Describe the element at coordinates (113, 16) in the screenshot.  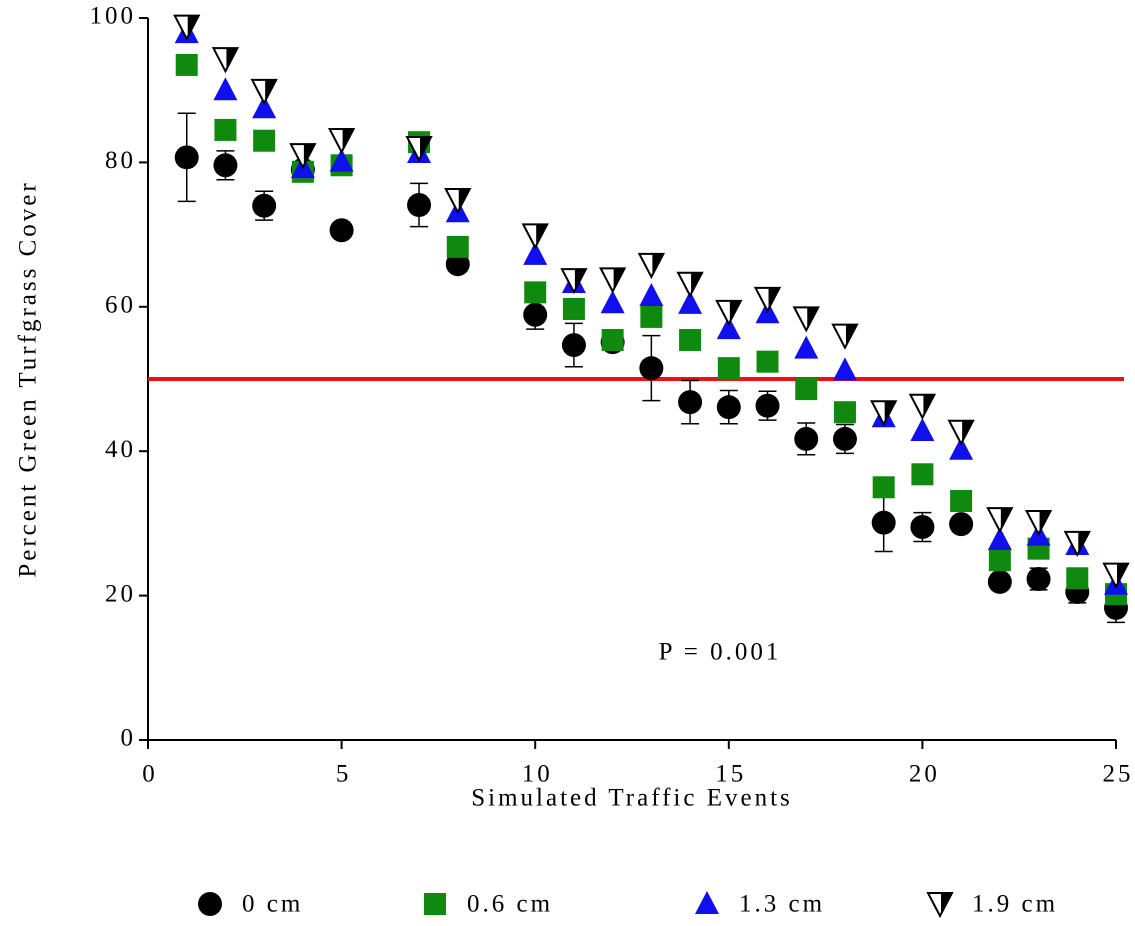
I see `y-tick-label: 100` at that location.